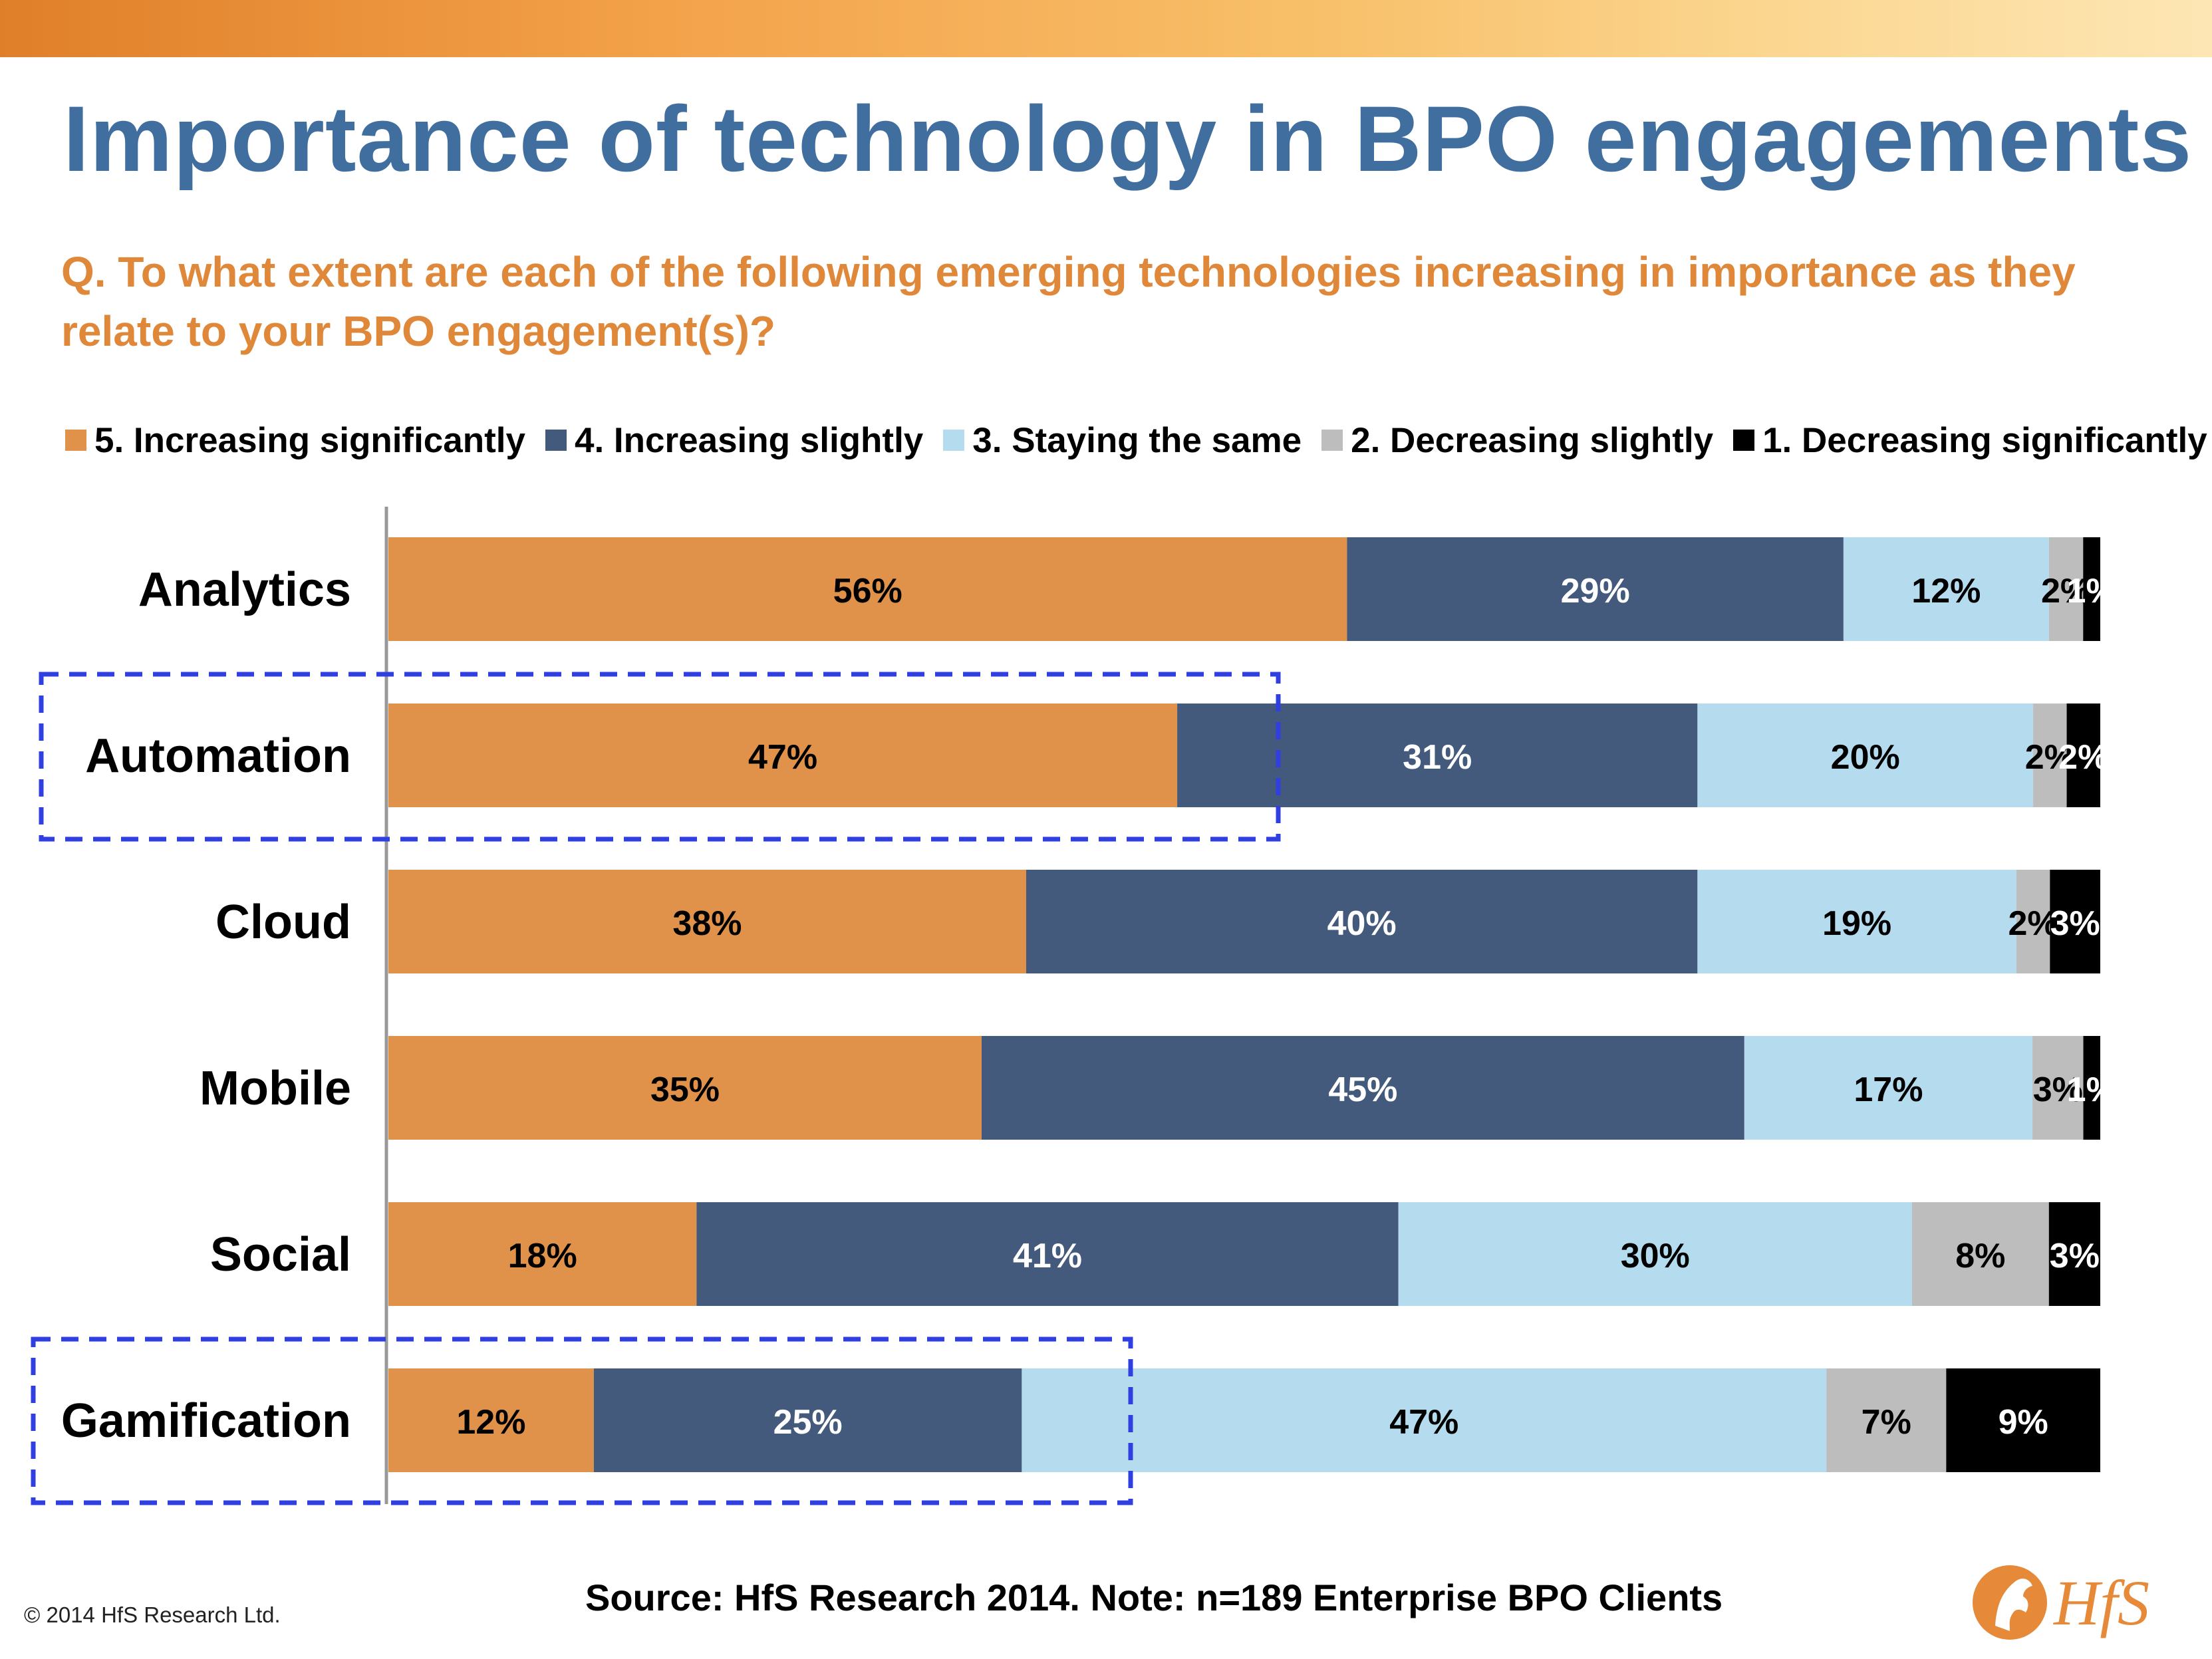  I want to click on data-label: 9%, so click(2024, 1422).